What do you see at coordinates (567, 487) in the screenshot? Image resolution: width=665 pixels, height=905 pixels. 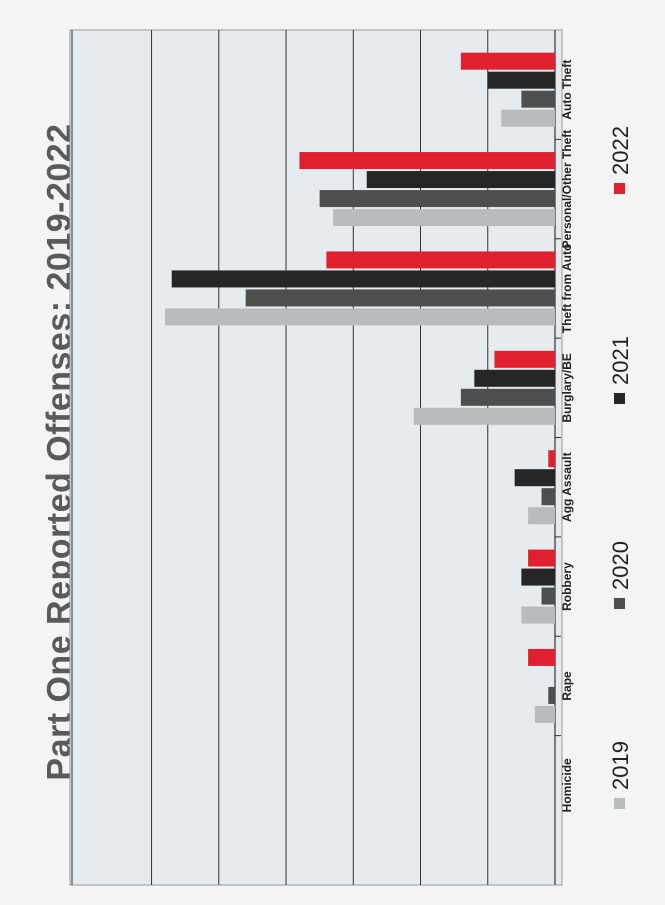 I see `category-label: Agg Assault` at bounding box center [567, 487].